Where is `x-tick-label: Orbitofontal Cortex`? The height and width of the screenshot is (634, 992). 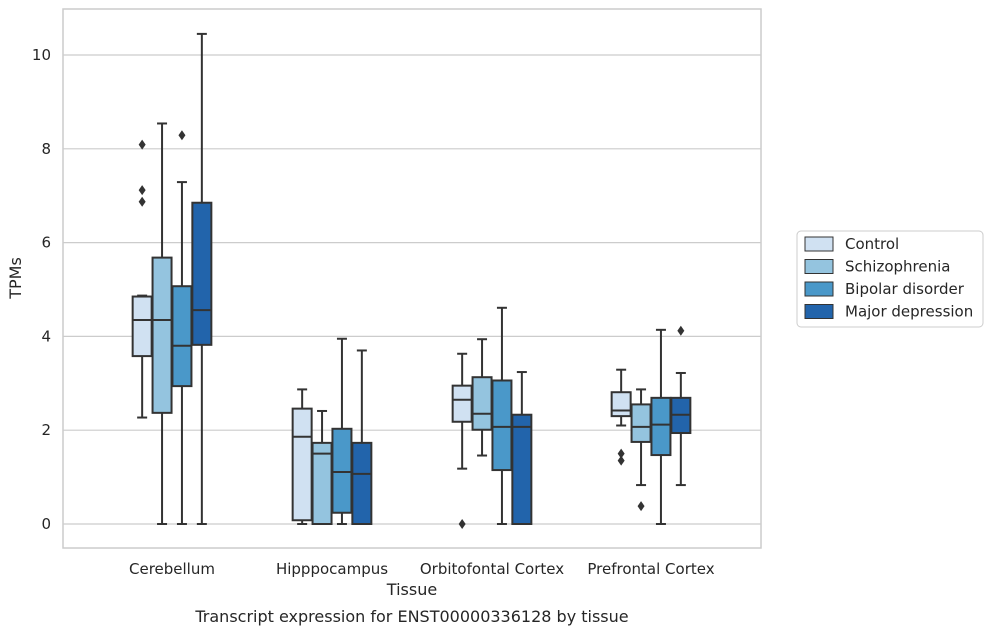 x-tick-label: Orbitofontal Cortex is located at coordinates (492, 569).